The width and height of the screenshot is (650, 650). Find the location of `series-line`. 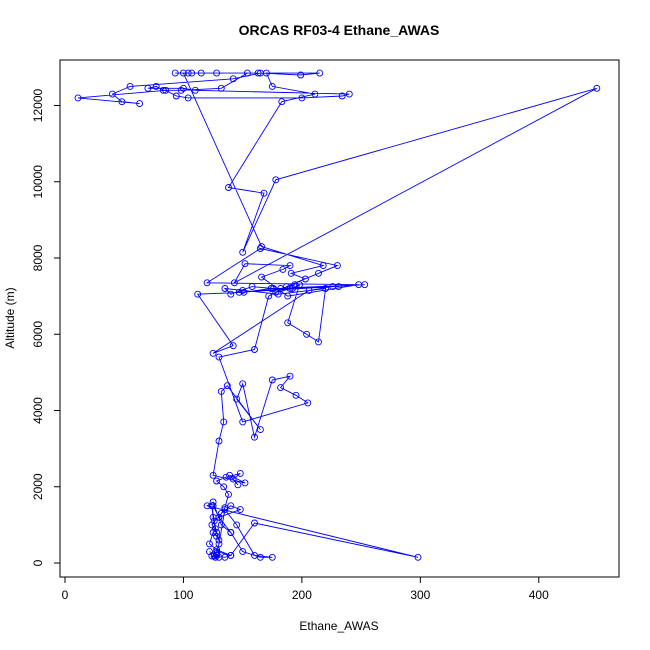

series-line is located at coordinates (312, 529).